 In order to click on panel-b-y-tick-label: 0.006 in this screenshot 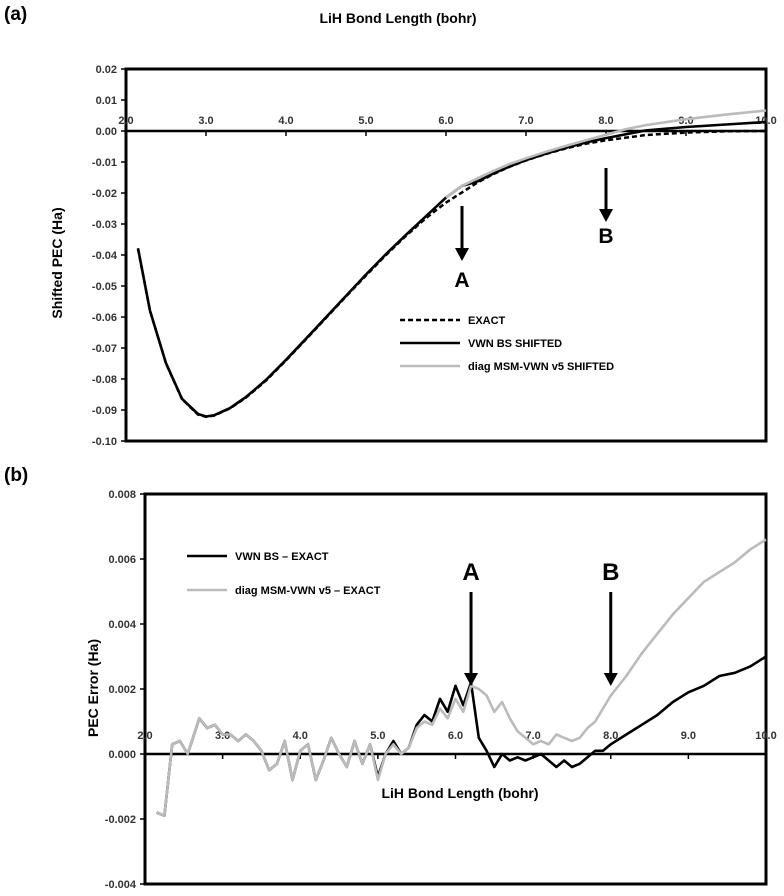, I will do `click(122, 560)`.